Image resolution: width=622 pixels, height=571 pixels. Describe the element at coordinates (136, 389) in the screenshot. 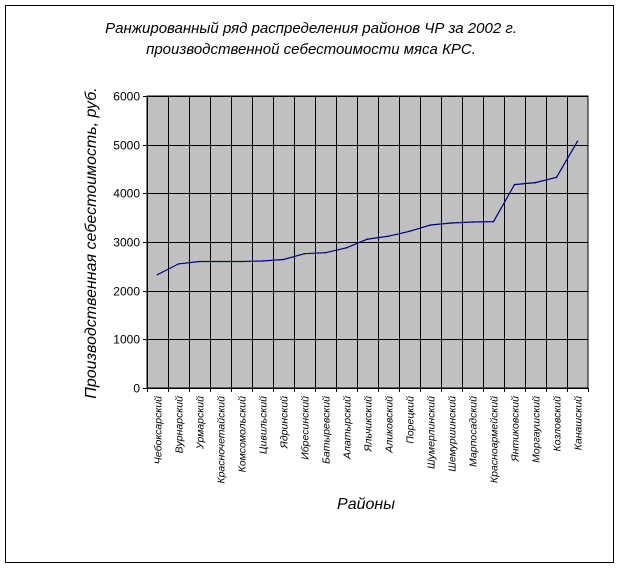

I see `y-tick-label-0: 0` at that location.